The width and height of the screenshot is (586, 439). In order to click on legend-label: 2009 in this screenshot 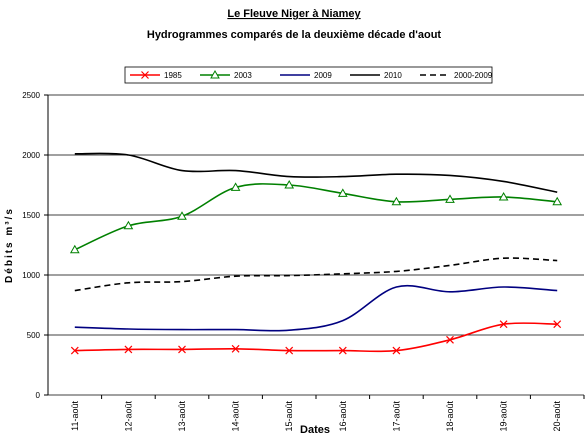, I will do `click(323, 75)`.